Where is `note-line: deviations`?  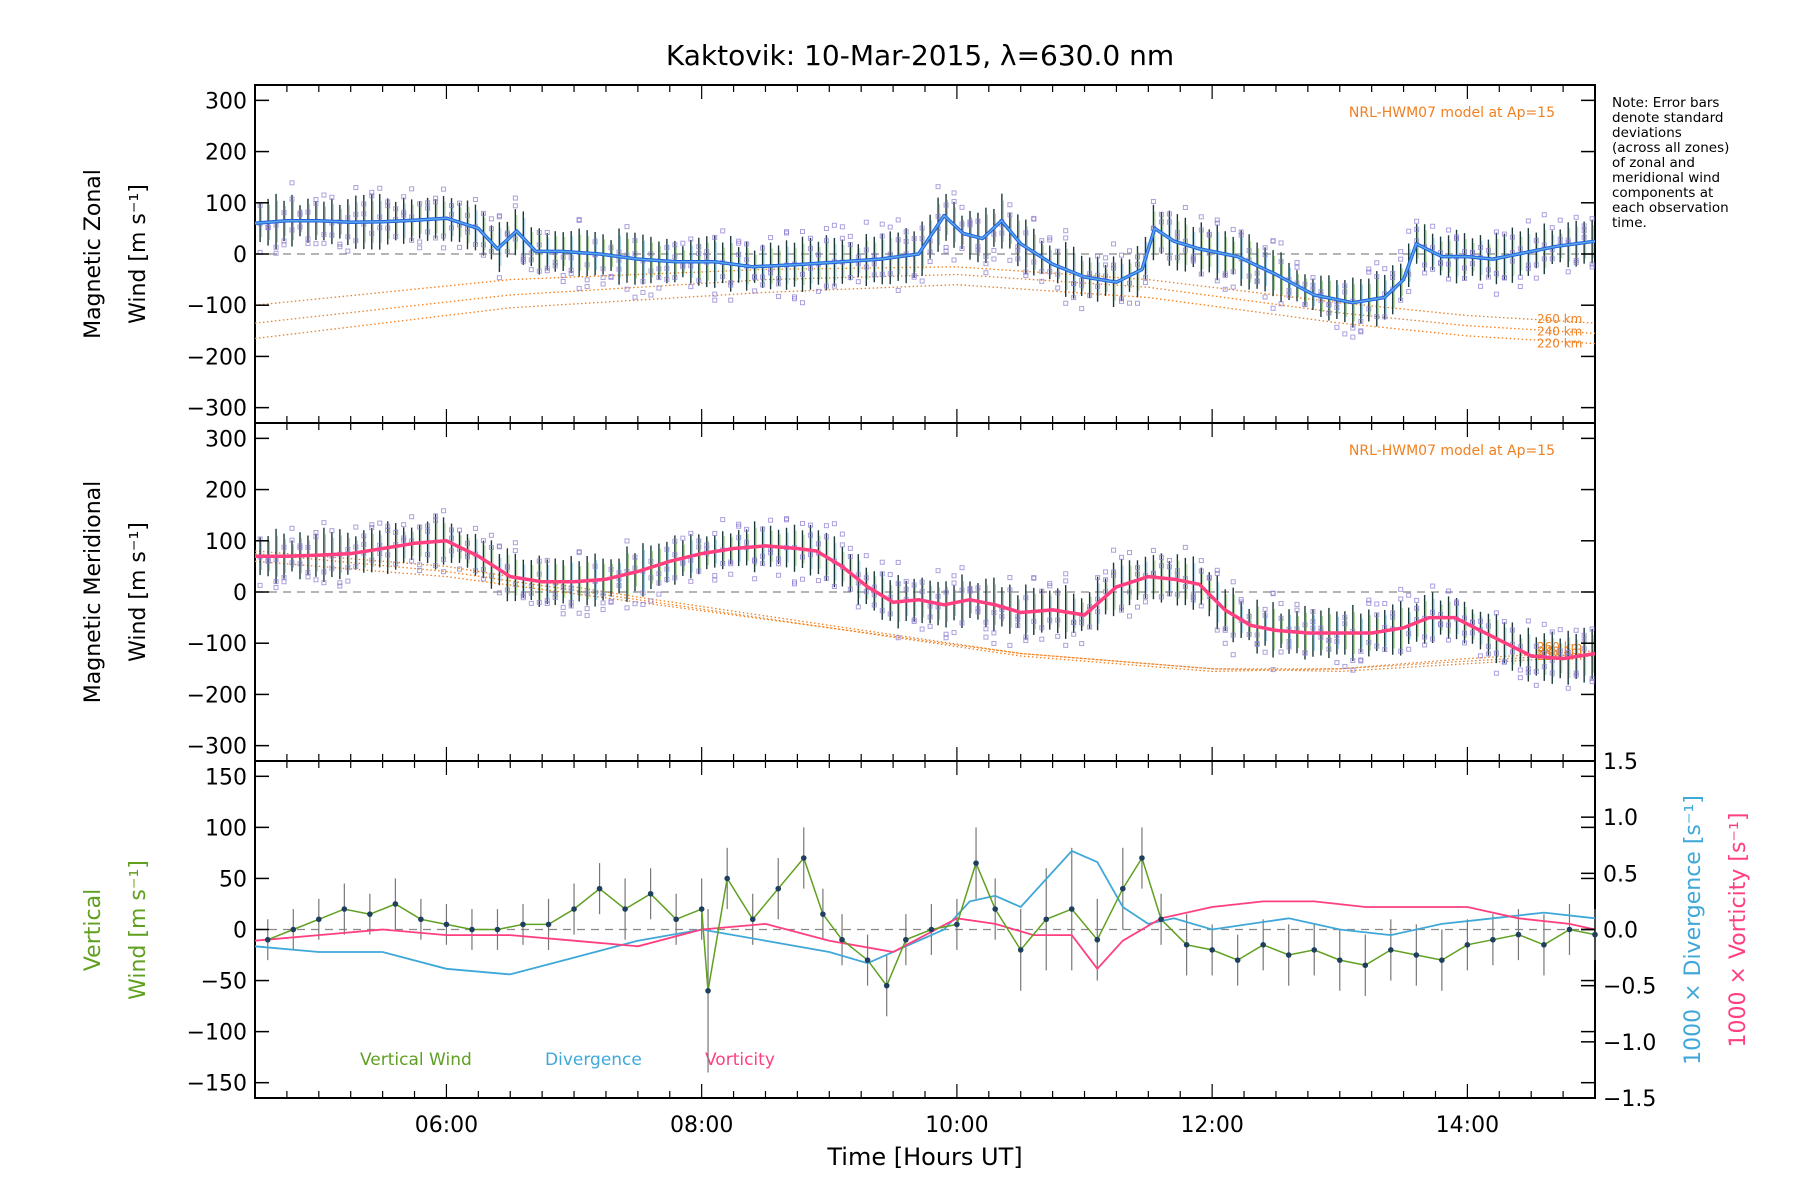
note-line: deviations is located at coordinates (1647, 133).